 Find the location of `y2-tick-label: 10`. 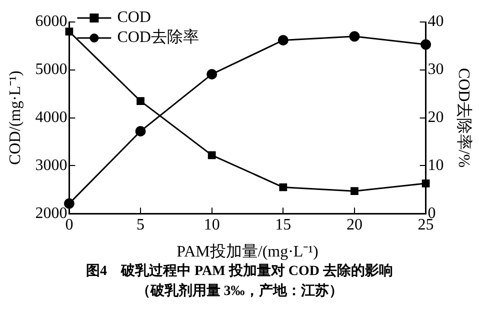

y2-tick-label: 10 is located at coordinates (436, 165).